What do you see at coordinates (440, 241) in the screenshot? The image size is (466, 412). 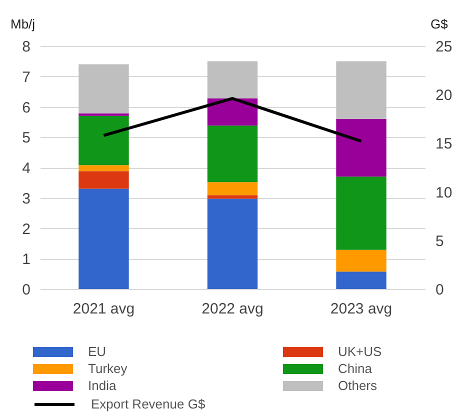 I see `y2-tick-label: 5` at bounding box center [440, 241].